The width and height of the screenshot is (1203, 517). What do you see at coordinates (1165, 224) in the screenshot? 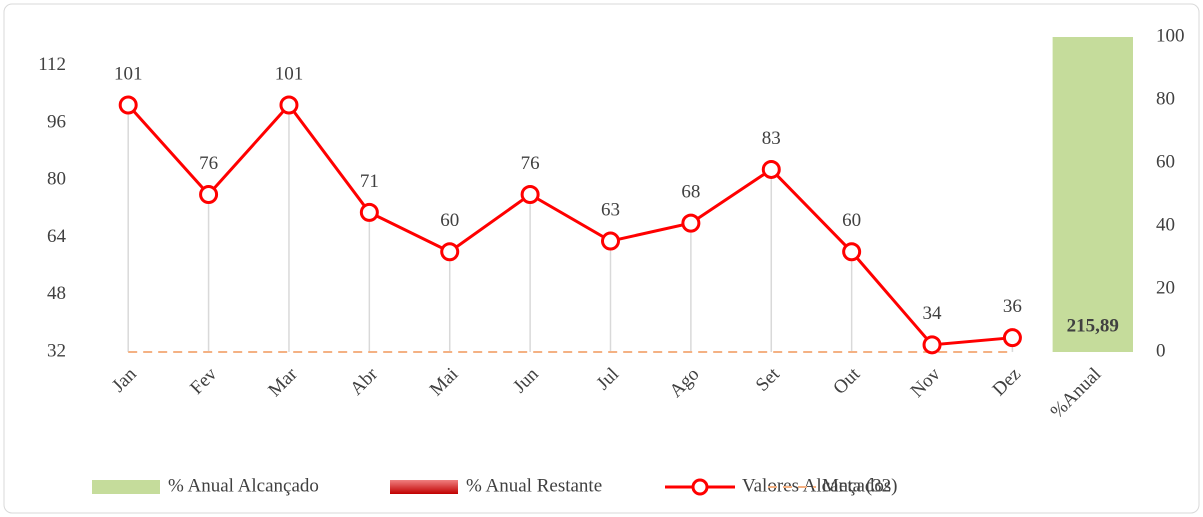
I see `y2-tick-label: 40` at bounding box center [1165, 224].